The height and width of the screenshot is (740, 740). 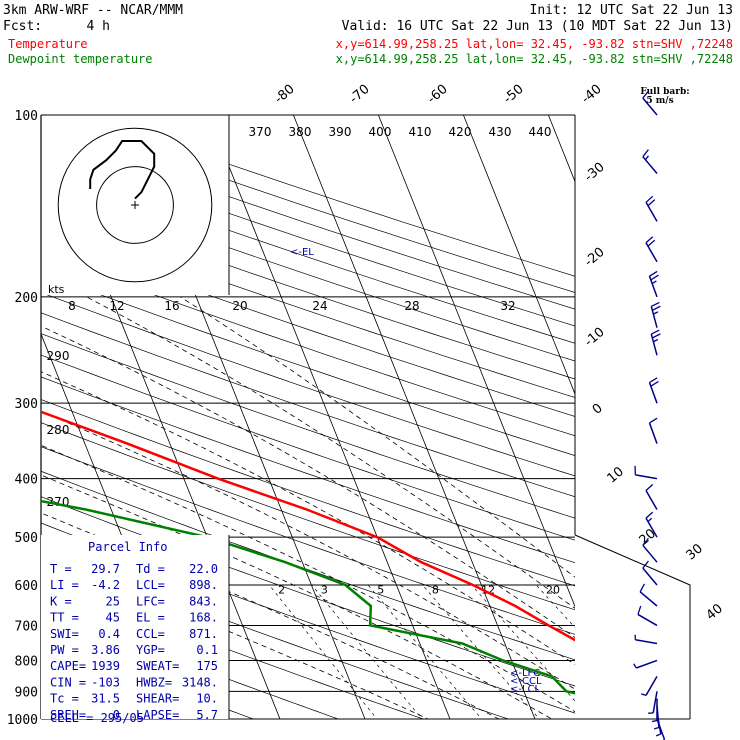 What do you see at coordinates (113, 618) in the screenshot?
I see `parcel-info-value: 45` at bounding box center [113, 618].